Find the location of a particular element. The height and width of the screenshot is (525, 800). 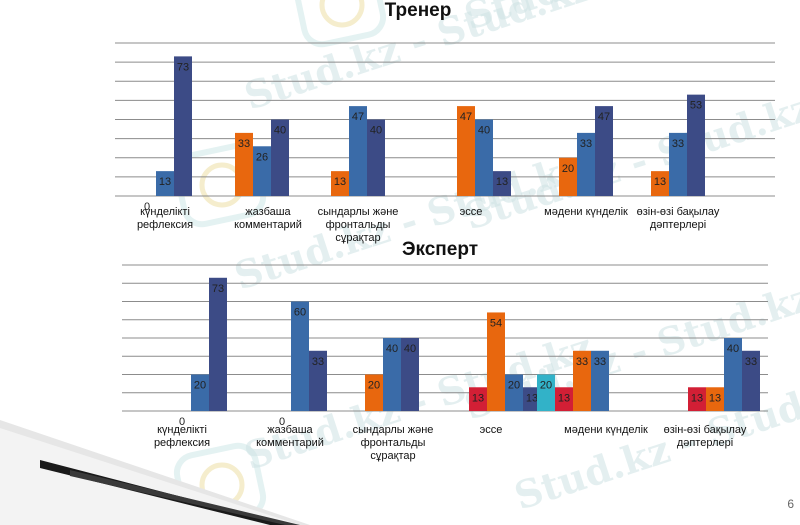

corner-stroke is located at coordinates (185, 497).